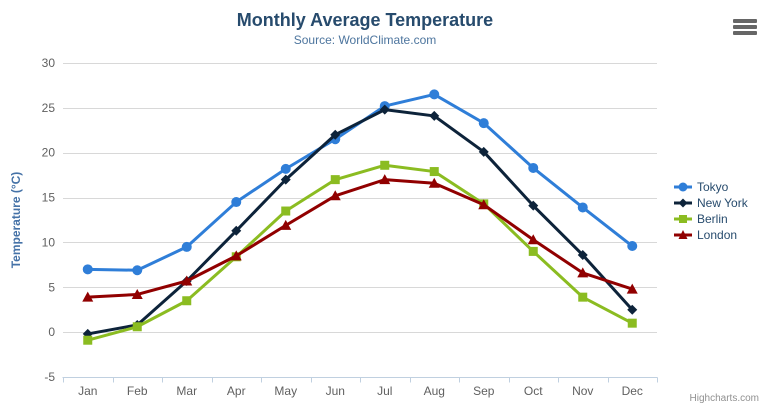 The width and height of the screenshot is (769, 416). Describe the element at coordinates (724, 398) in the screenshot. I see `credits-link: Highcharts.com` at that location.